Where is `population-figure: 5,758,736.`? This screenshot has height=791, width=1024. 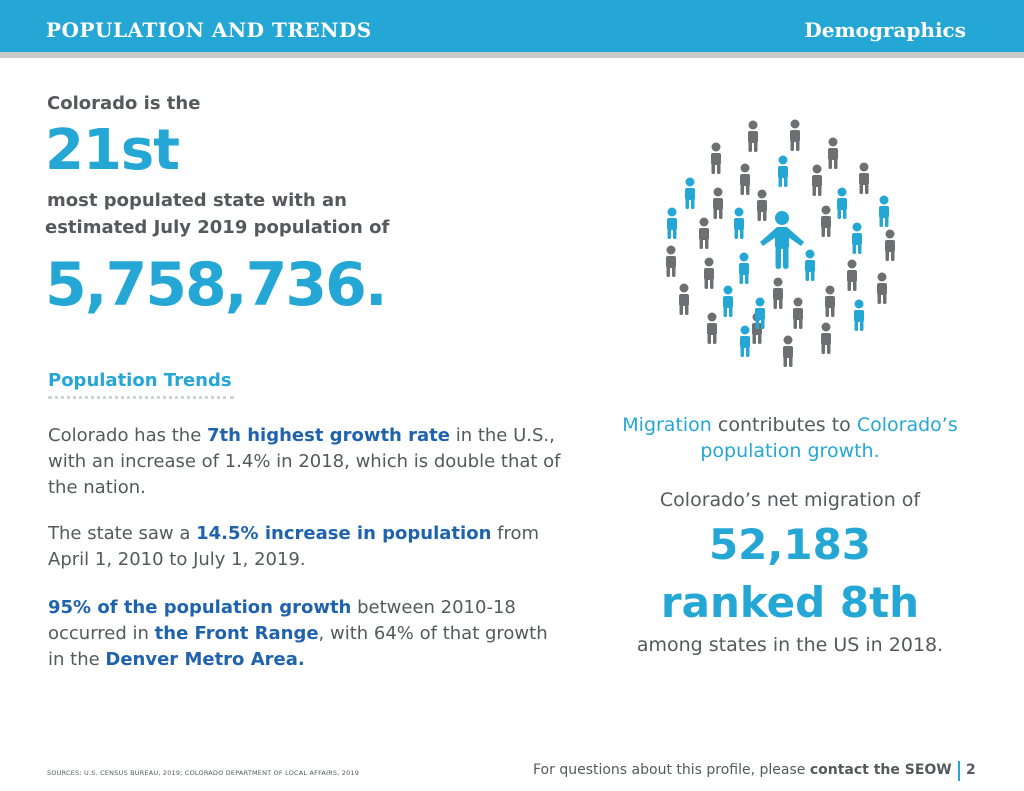 population-figure: 5,758,736. is located at coordinates (216, 285).